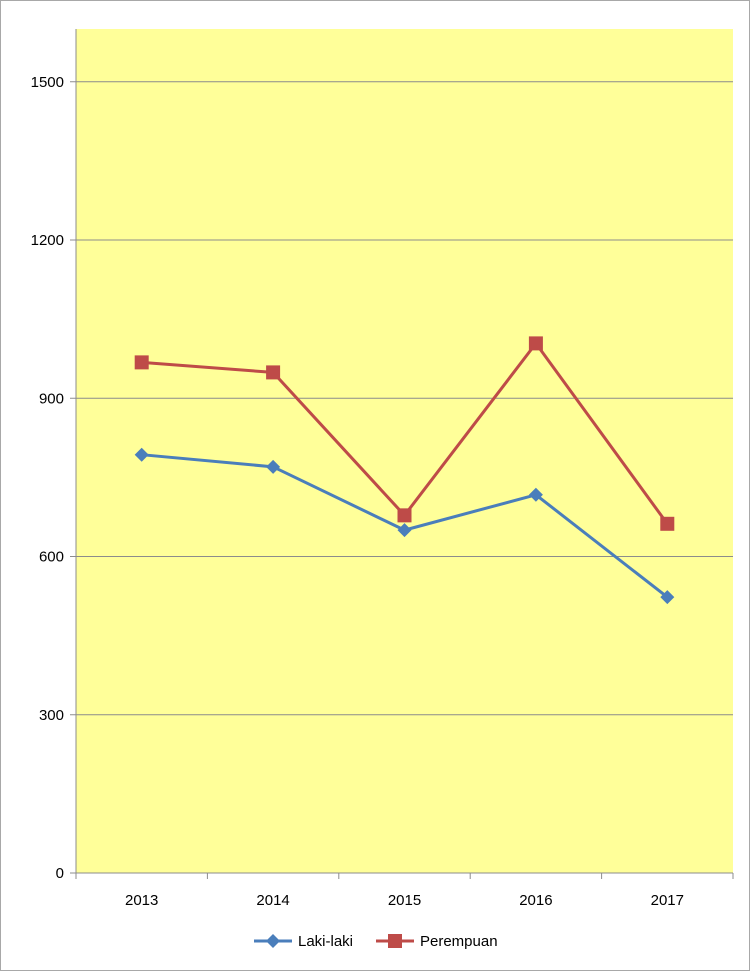  Describe the element at coordinates (459, 941) in the screenshot. I see `legend-label: Perempuan` at that location.